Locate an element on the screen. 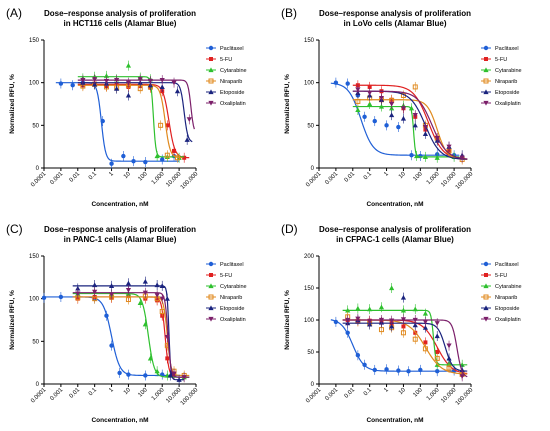  legend-label: Niraparib is located at coordinates (231, 82).